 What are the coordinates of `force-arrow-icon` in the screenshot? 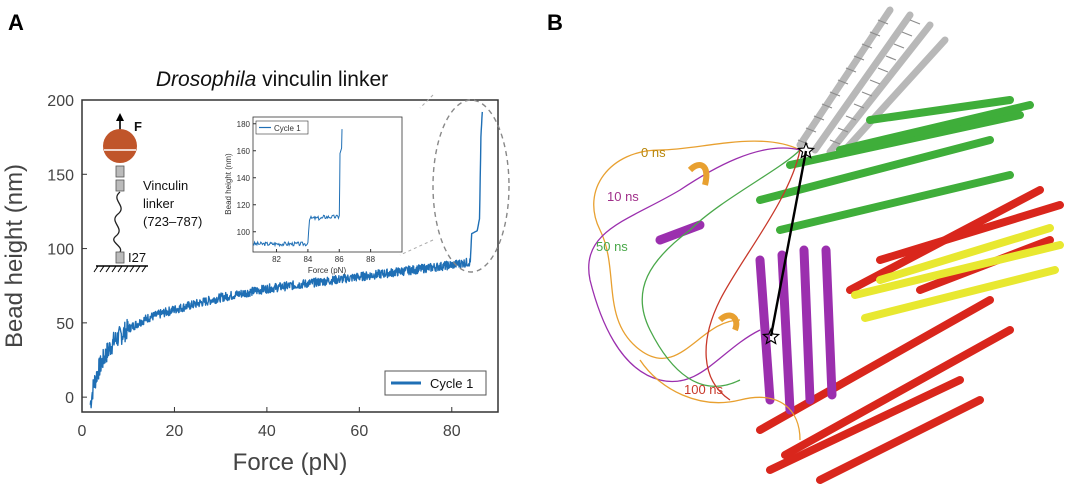 It's located at (120, 117).